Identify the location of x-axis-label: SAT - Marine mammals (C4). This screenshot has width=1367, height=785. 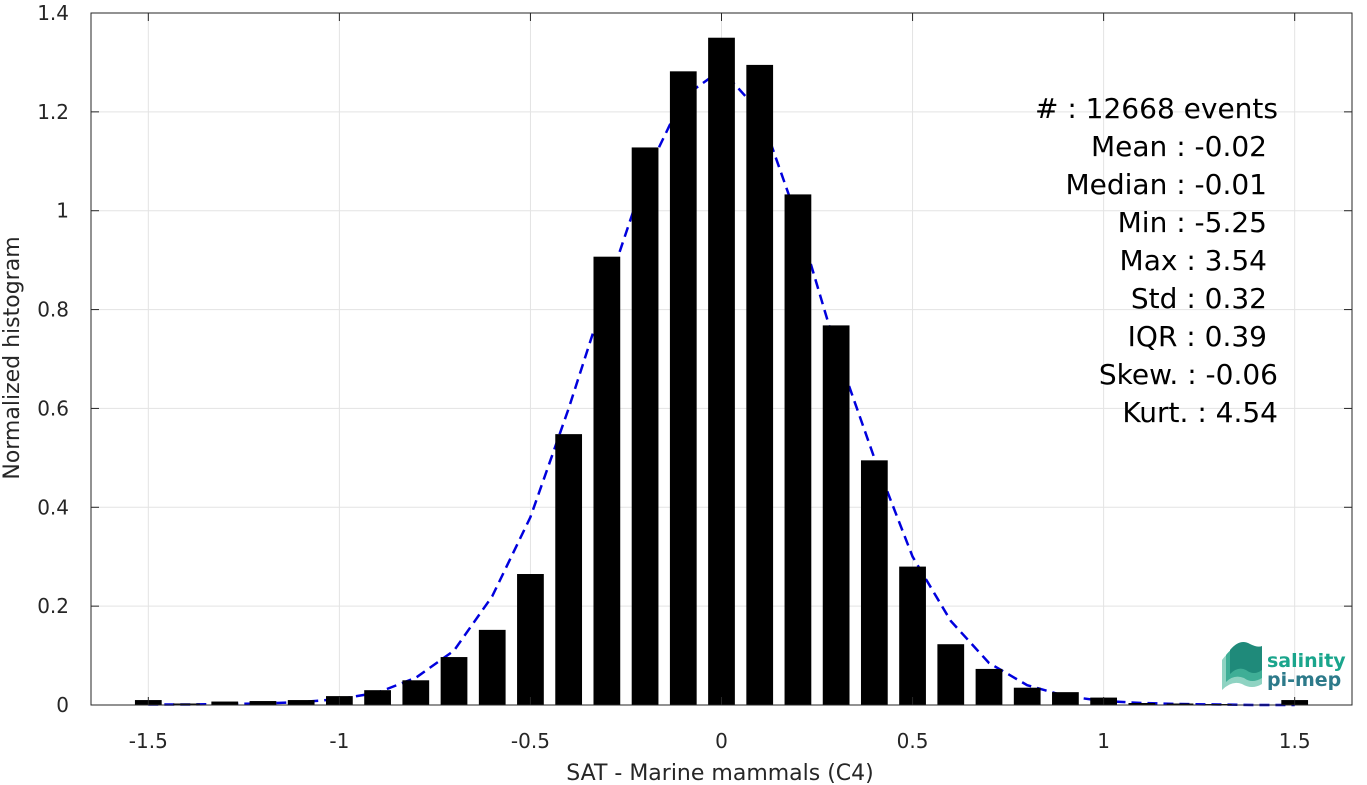
(720, 773).